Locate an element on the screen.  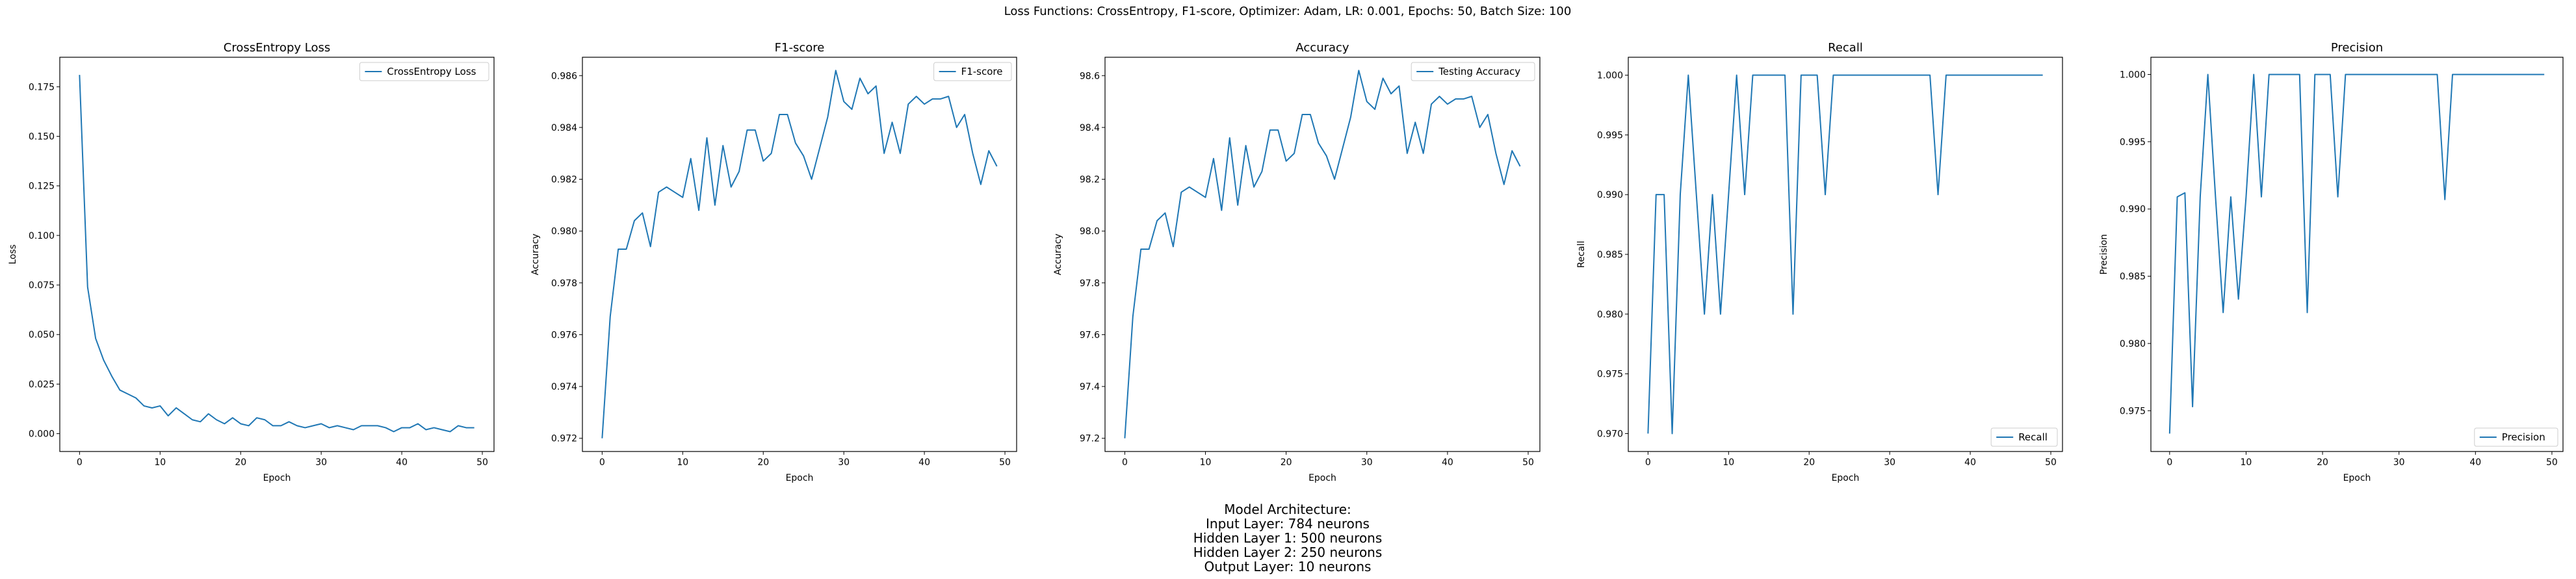
chart-legend: Recall is located at coordinates (2024, 437).